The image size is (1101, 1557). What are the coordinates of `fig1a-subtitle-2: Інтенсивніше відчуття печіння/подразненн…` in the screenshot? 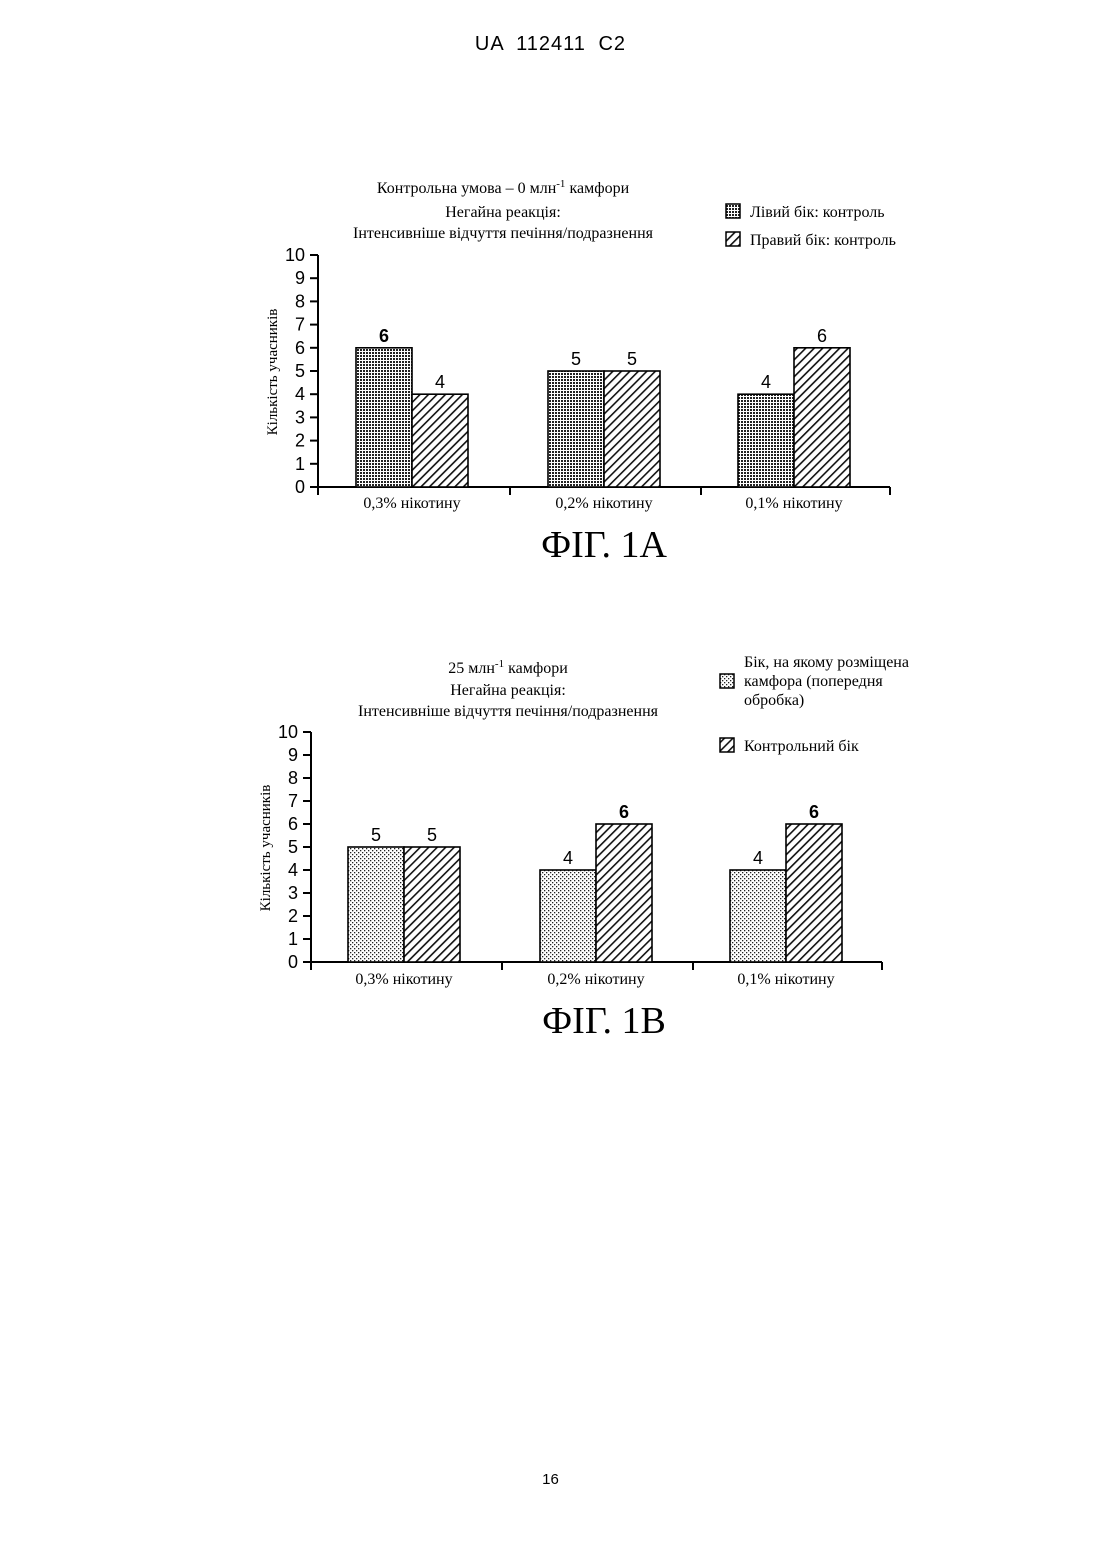 It's located at (503, 233).